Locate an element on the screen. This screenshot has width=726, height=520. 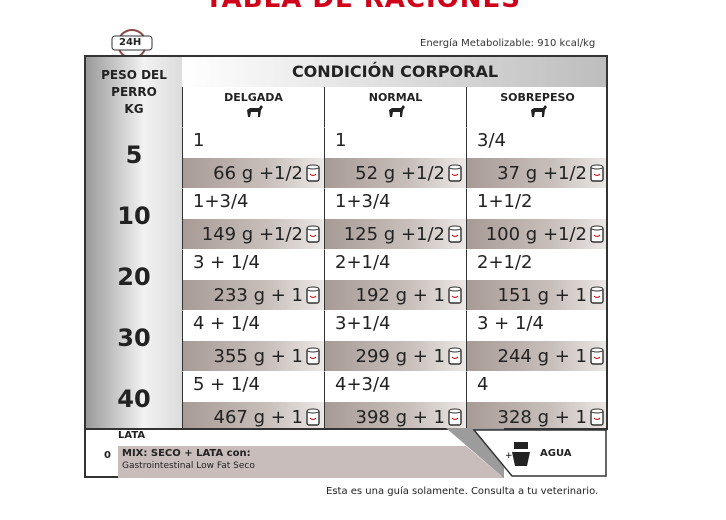
ration-cell: 1 52 g +1/2 is located at coordinates (395, 157).